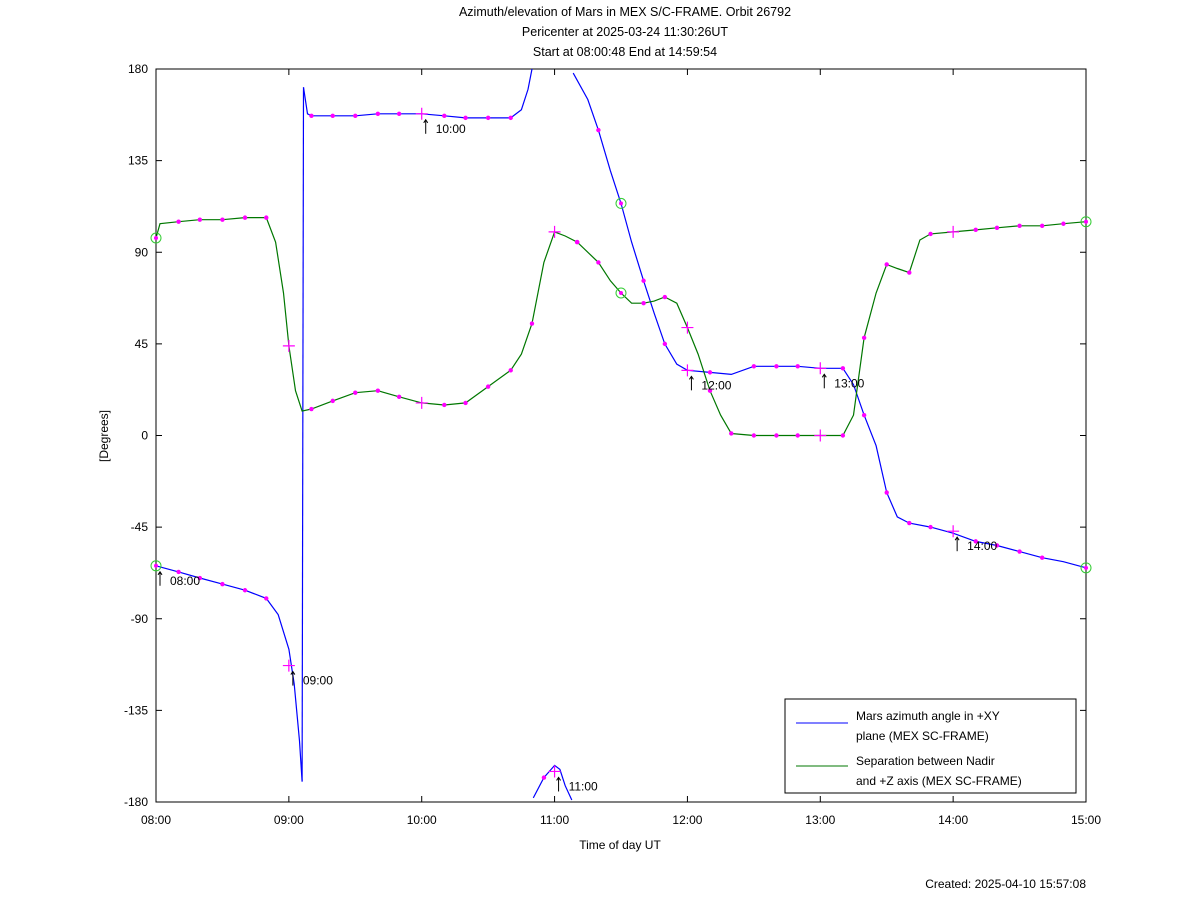  Describe the element at coordinates (142, 252) in the screenshot. I see `y-tick-label: 90` at that location.